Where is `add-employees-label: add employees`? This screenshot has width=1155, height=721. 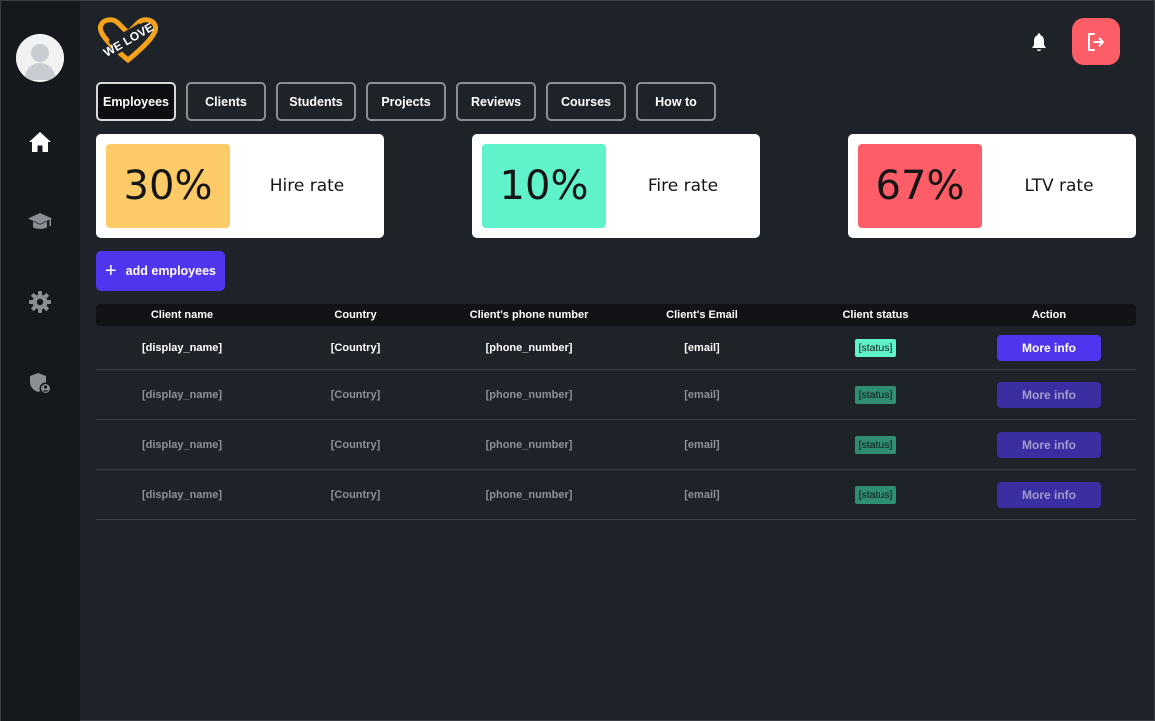 add-employees-label: add employees is located at coordinates (170, 271).